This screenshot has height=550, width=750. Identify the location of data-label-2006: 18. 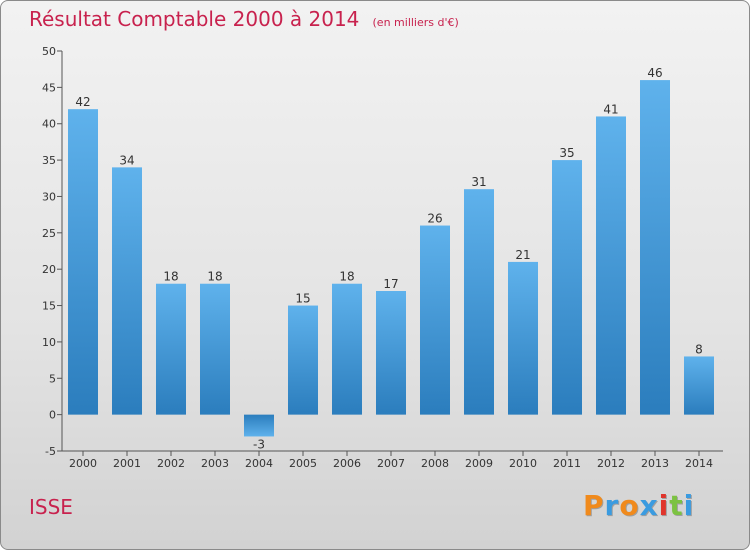
(346, 277).